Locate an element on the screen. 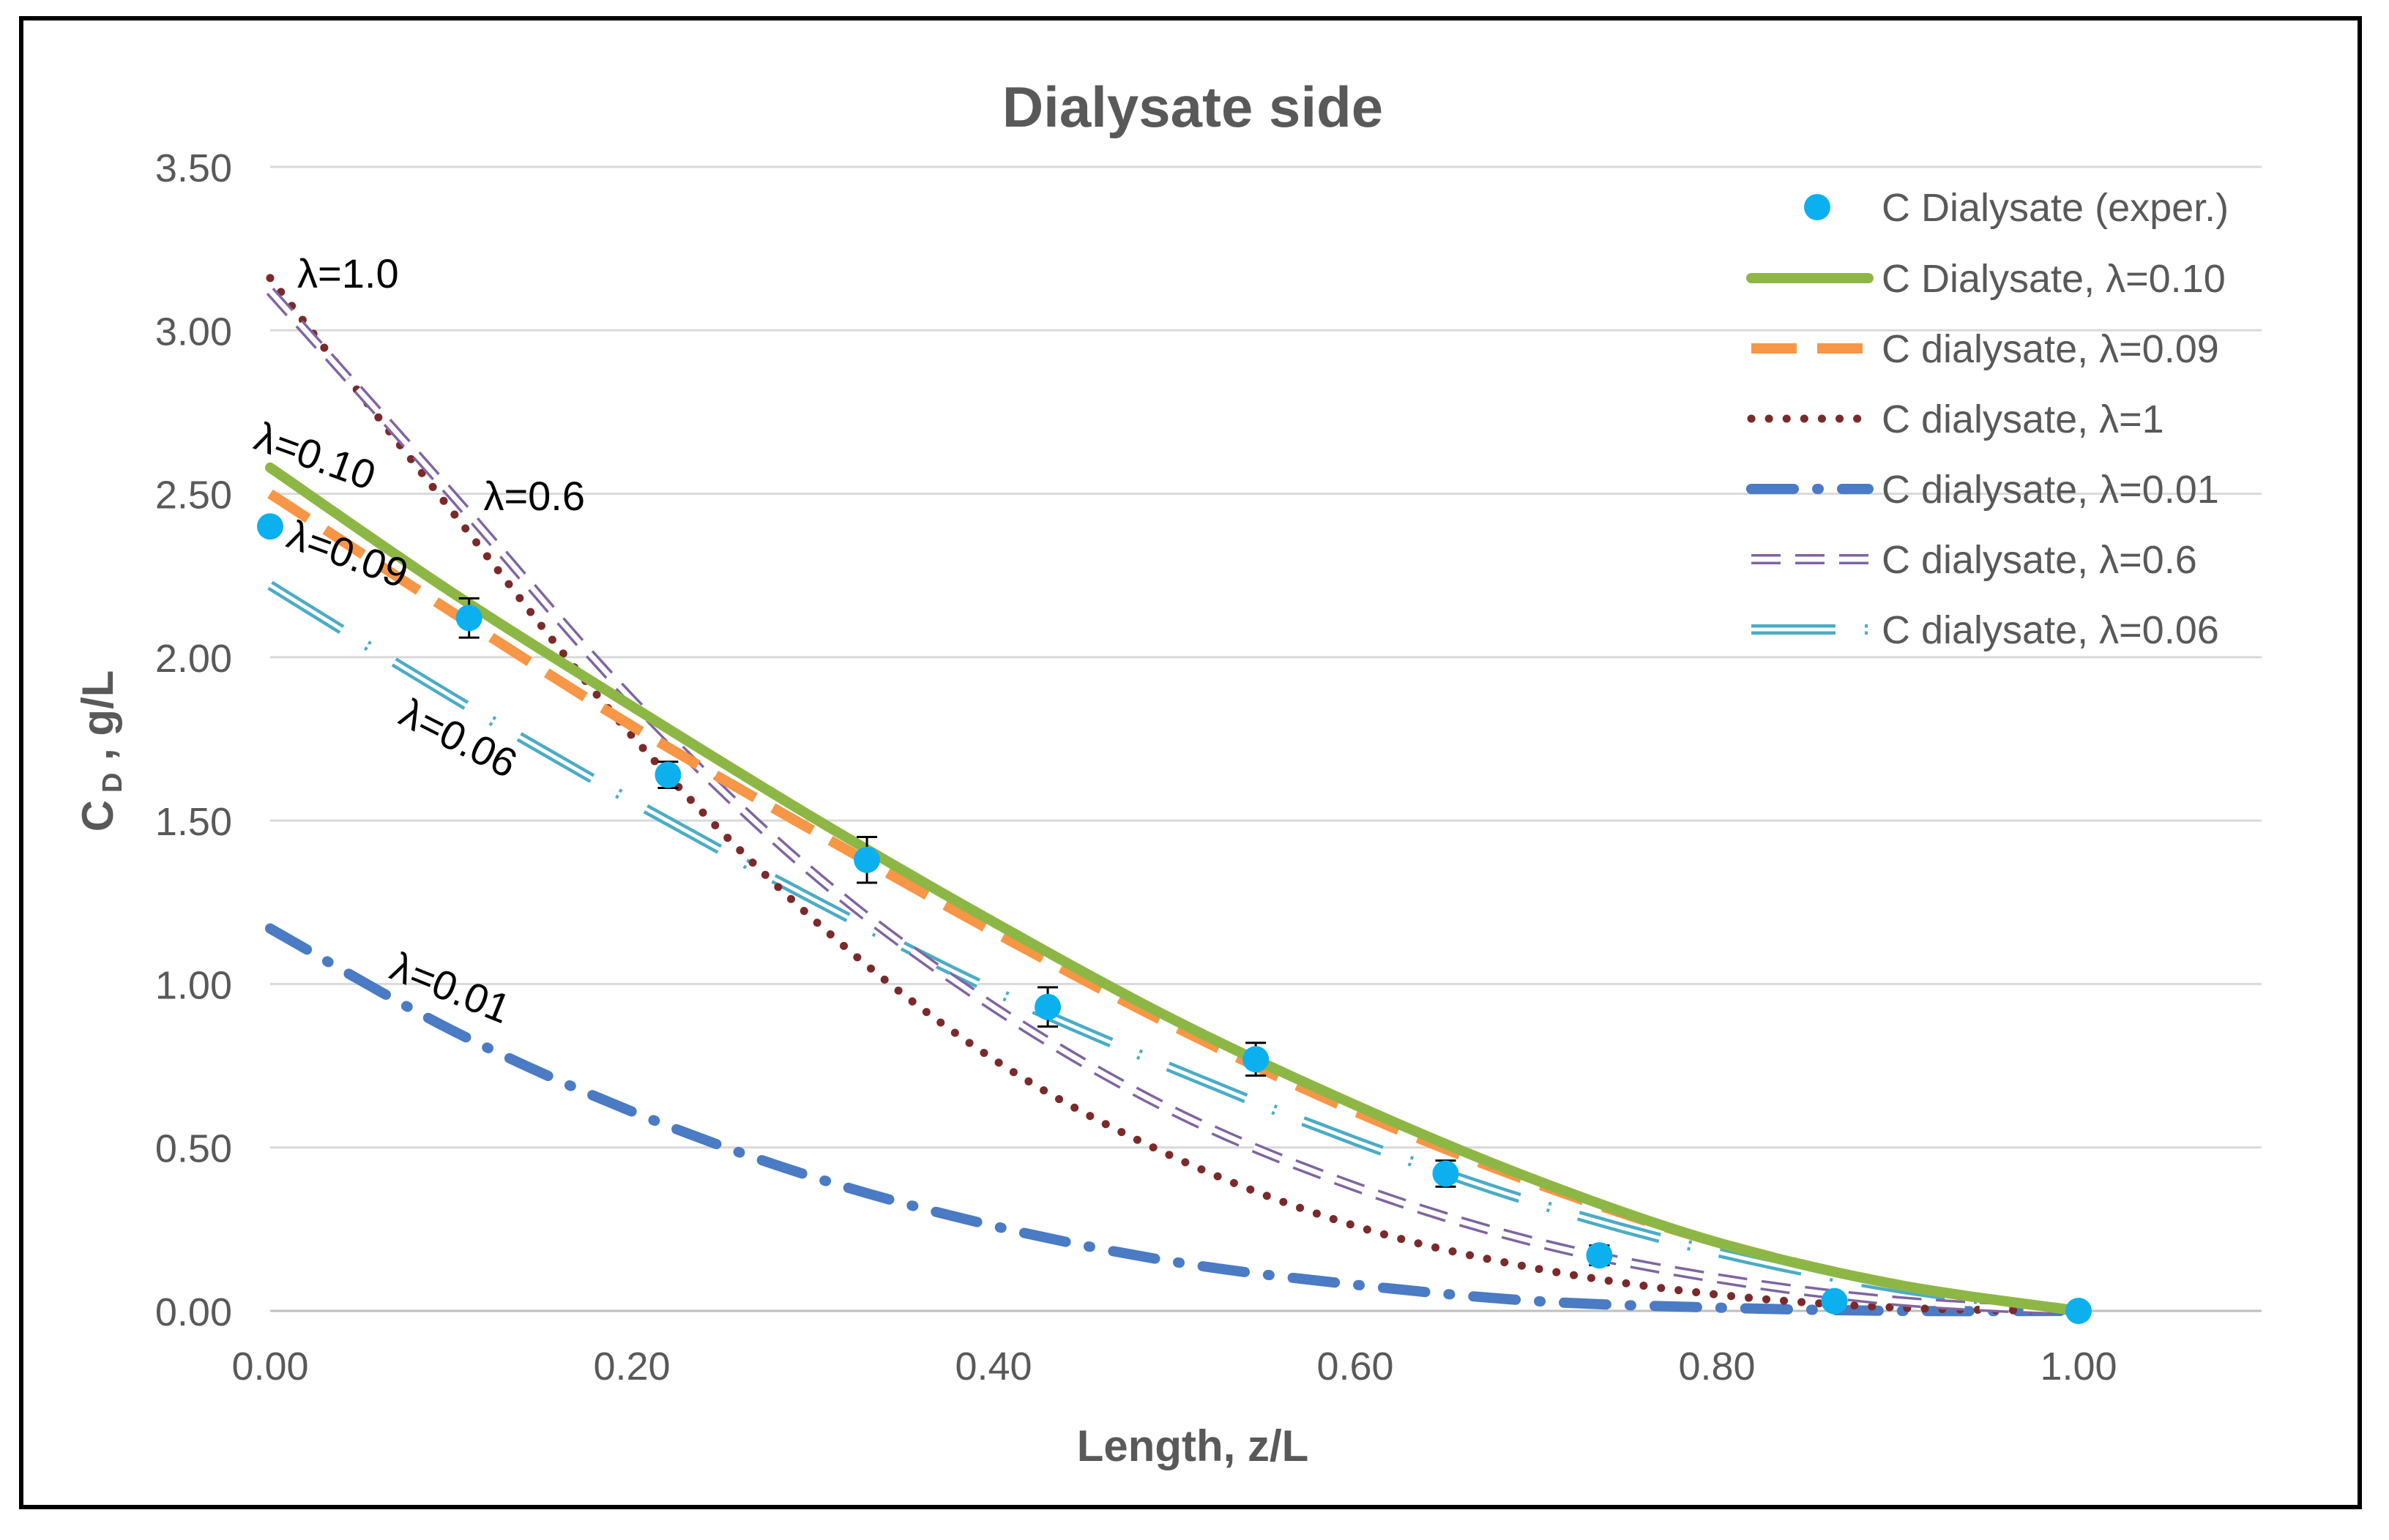 Image resolution: width=2389 pixels, height=1540 pixels. y-tick-label: 3.50 is located at coordinates (193, 168).